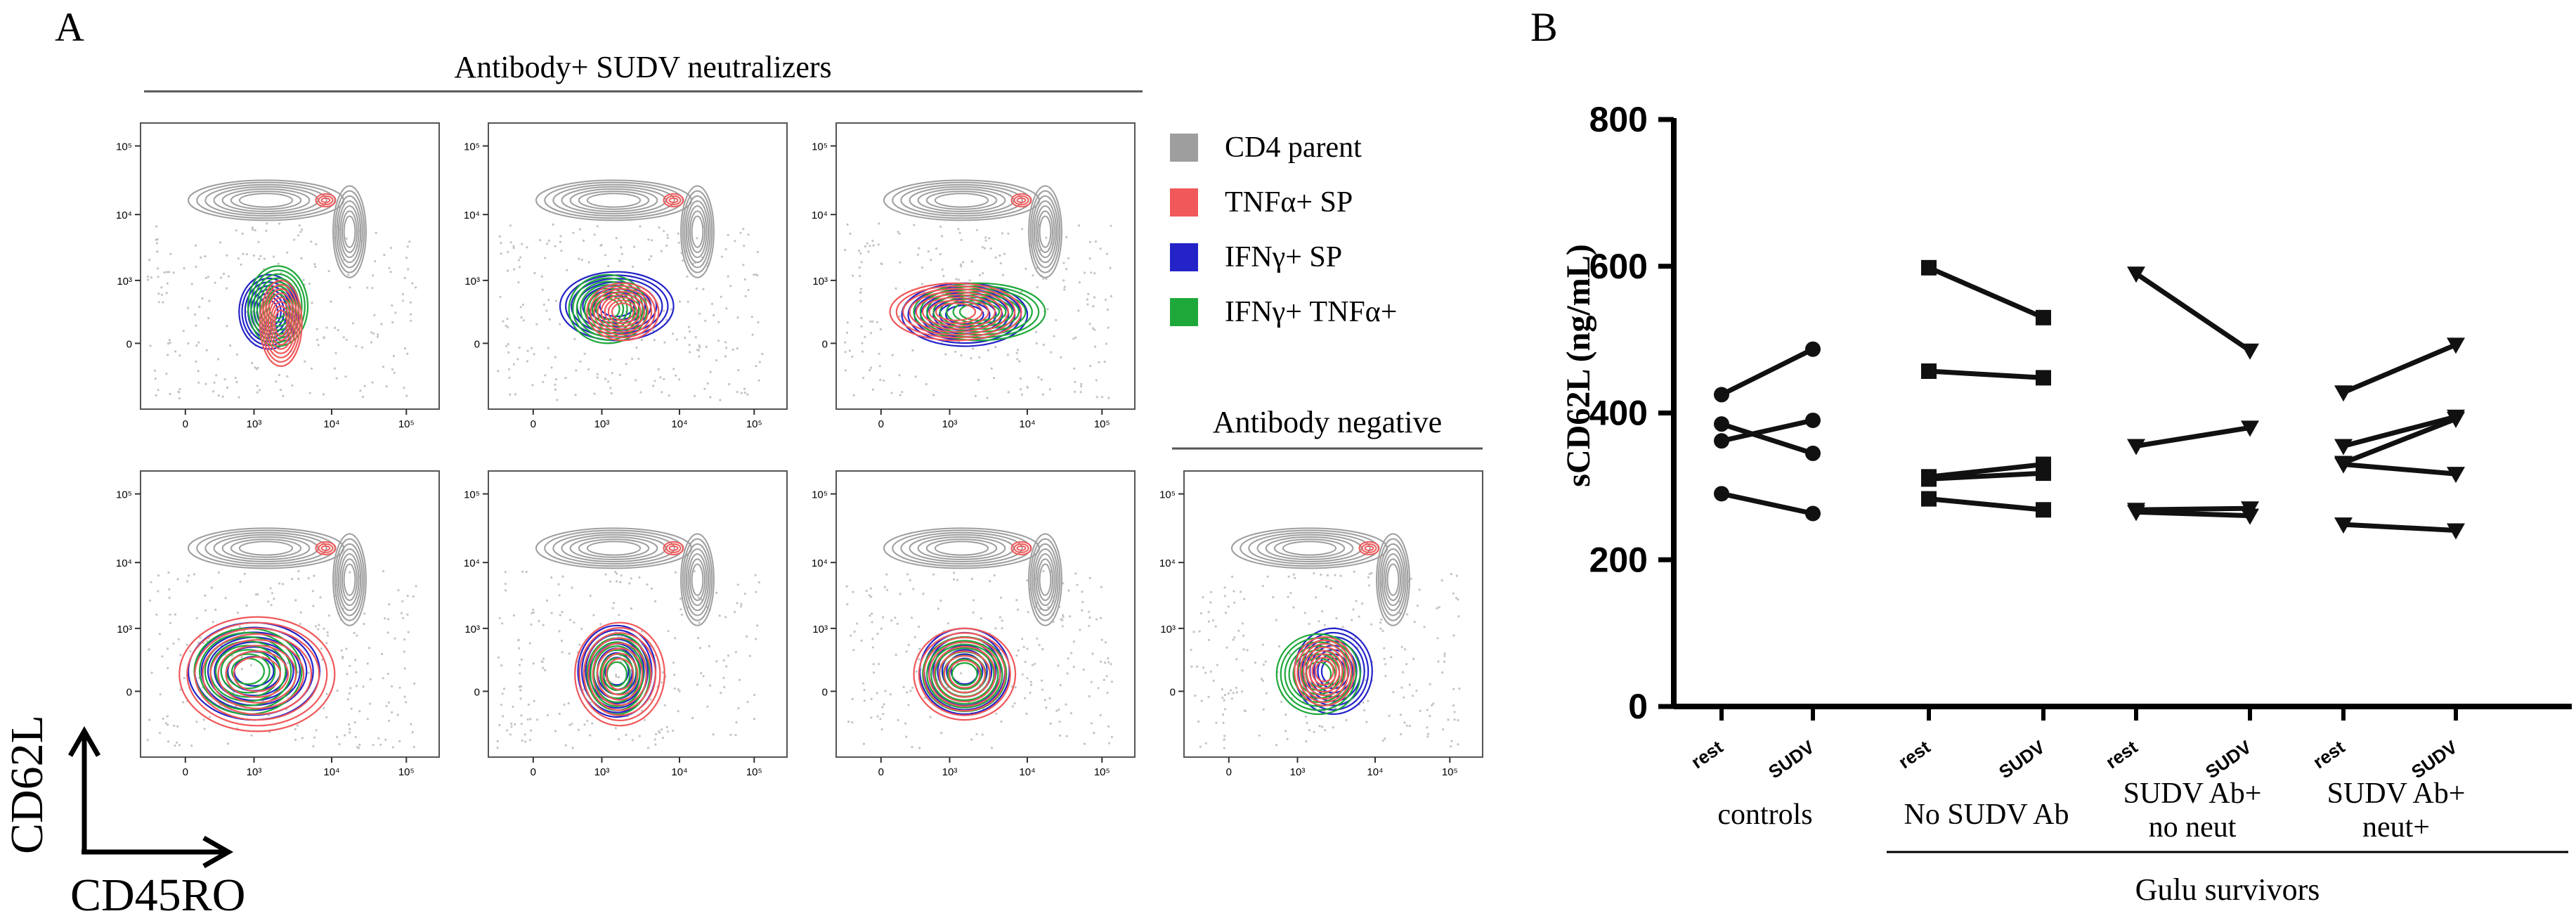 The width and height of the screenshot is (2576, 923). Describe the element at coordinates (1173, 692) in the screenshot. I see `flow-y-tick-label: 0` at that location.